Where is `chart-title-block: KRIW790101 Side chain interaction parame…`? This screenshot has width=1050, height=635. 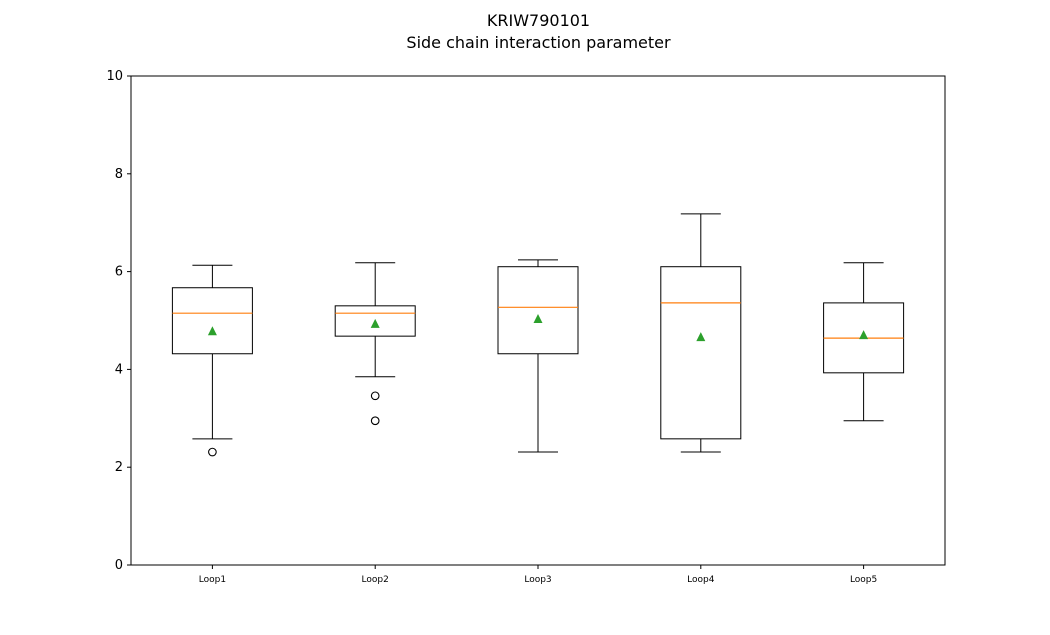
chart-title-block: KRIW790101 Side chain interaction parame… is located at coordinates (525, 32).